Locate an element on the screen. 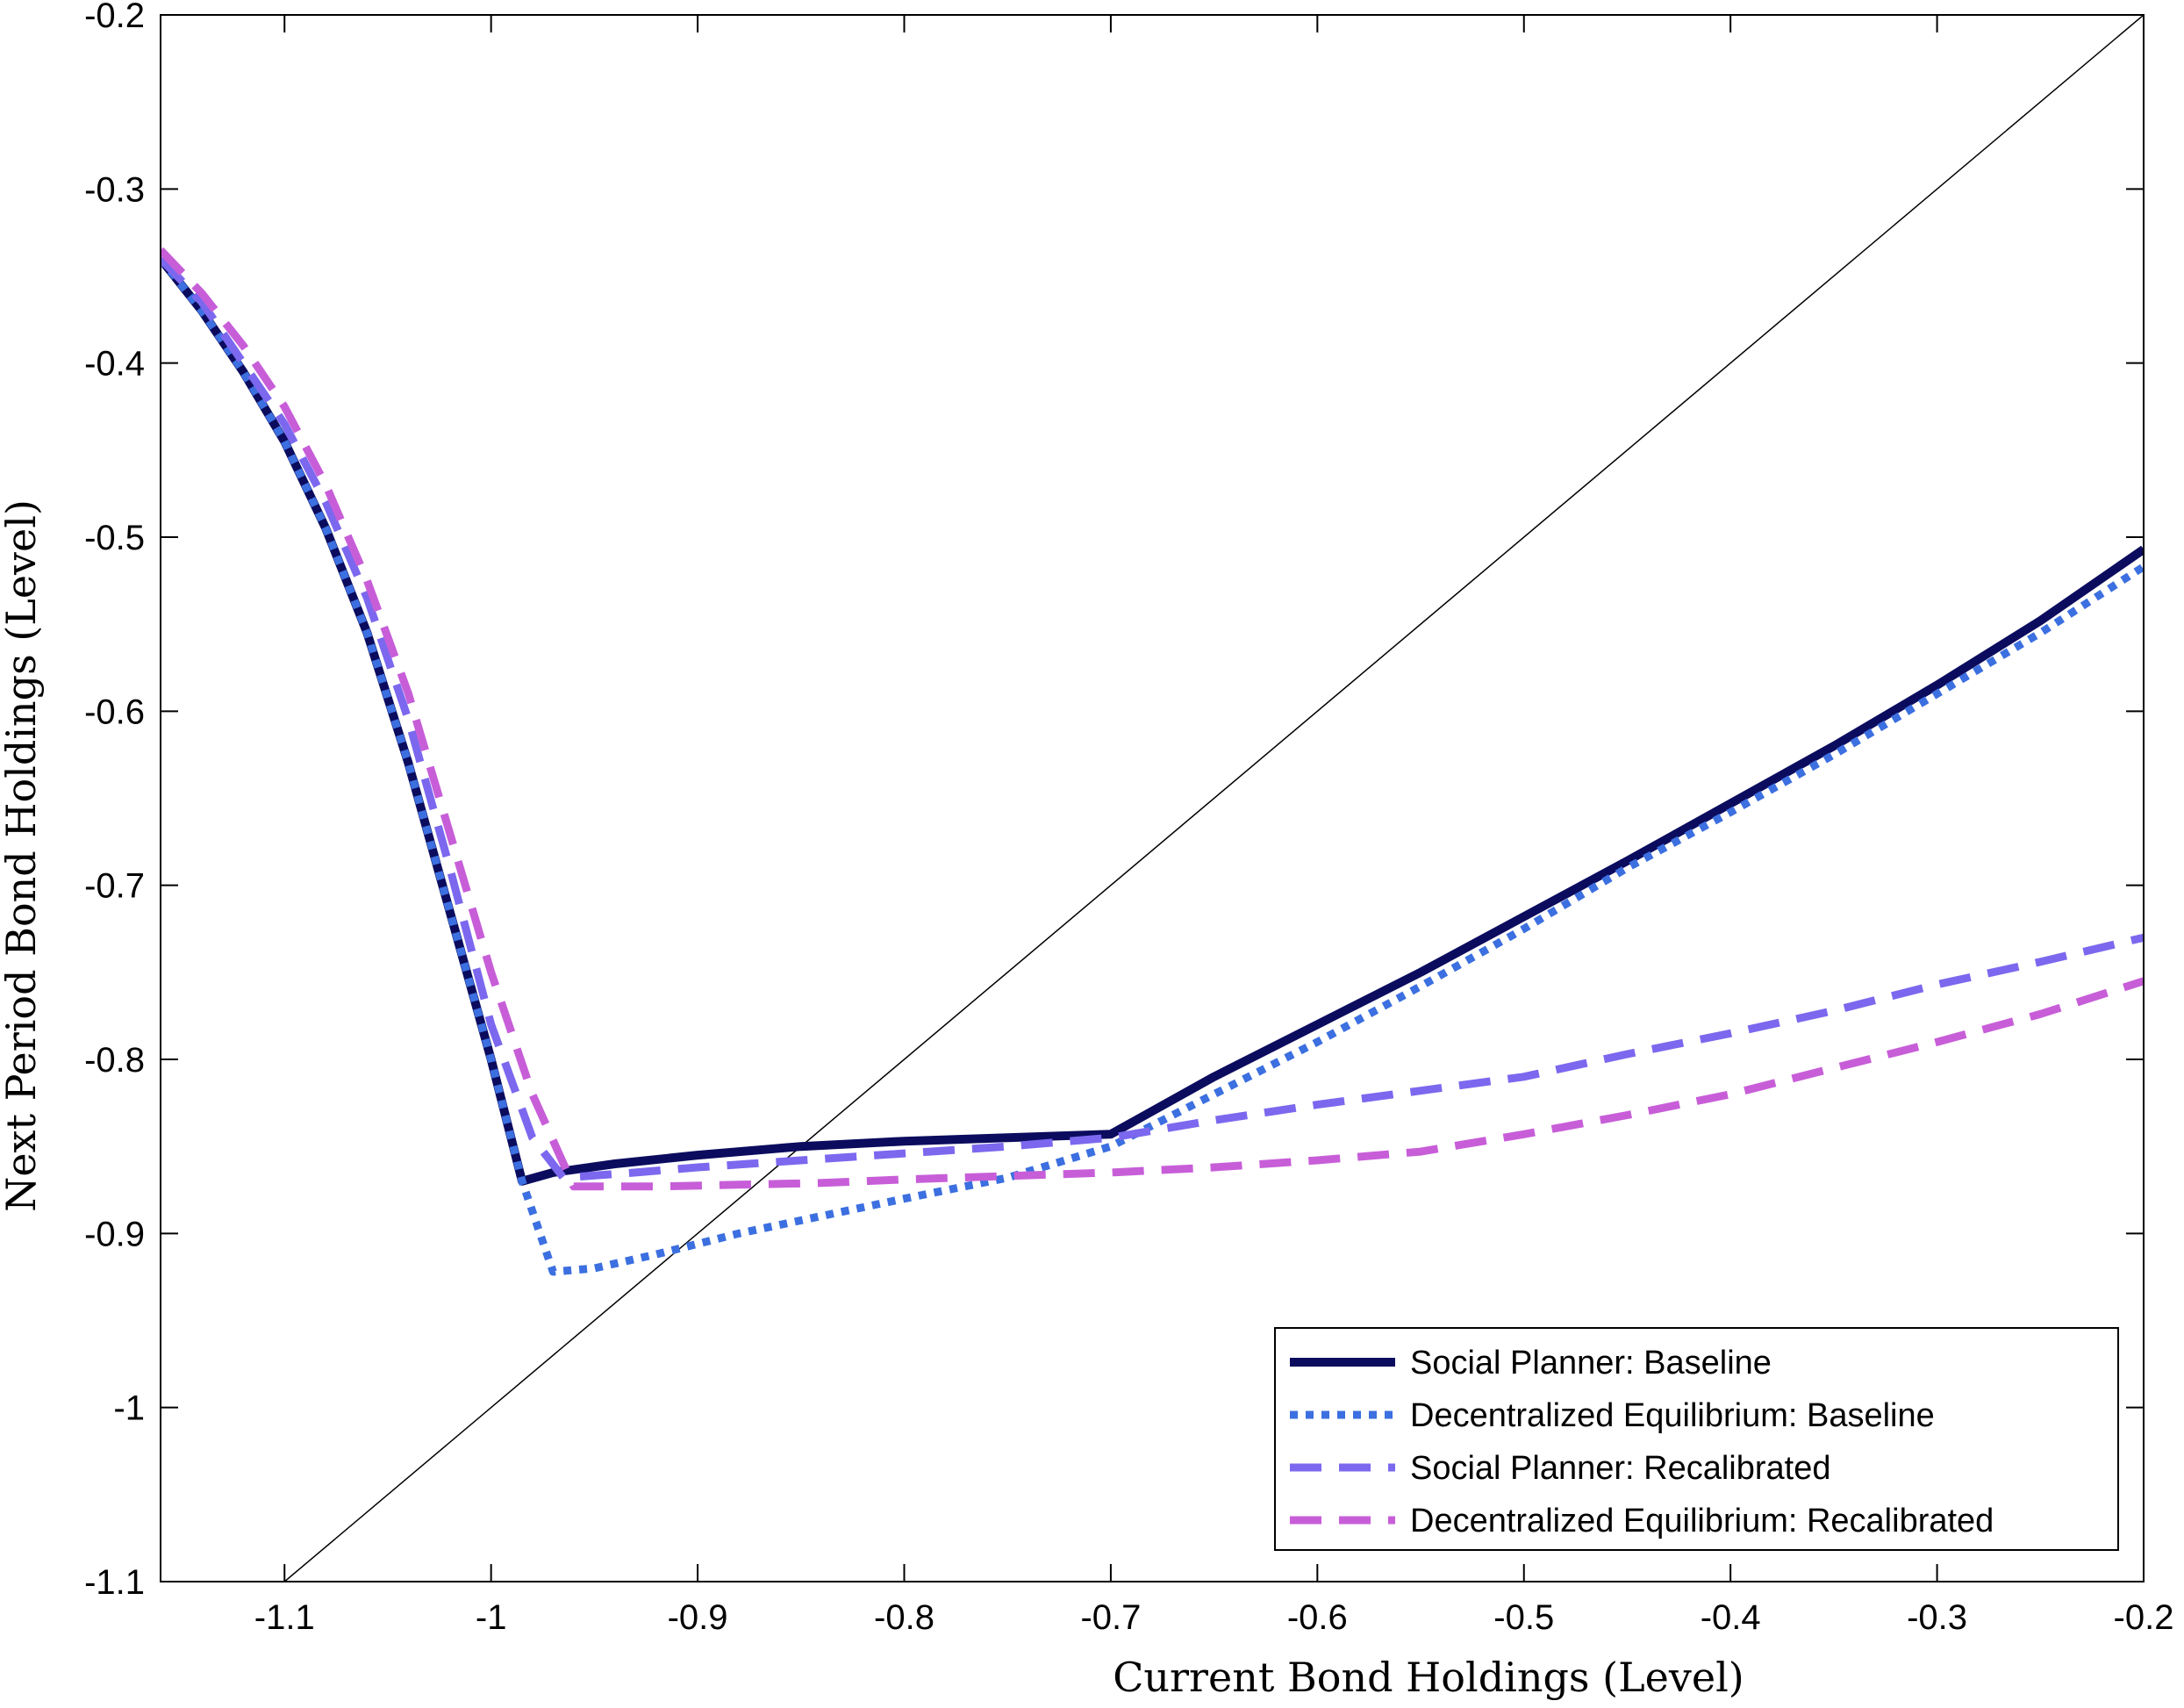 This screenshot has height=1708, width=2184. y-tick-label: -0.6 is located at coordinates (114, 712).